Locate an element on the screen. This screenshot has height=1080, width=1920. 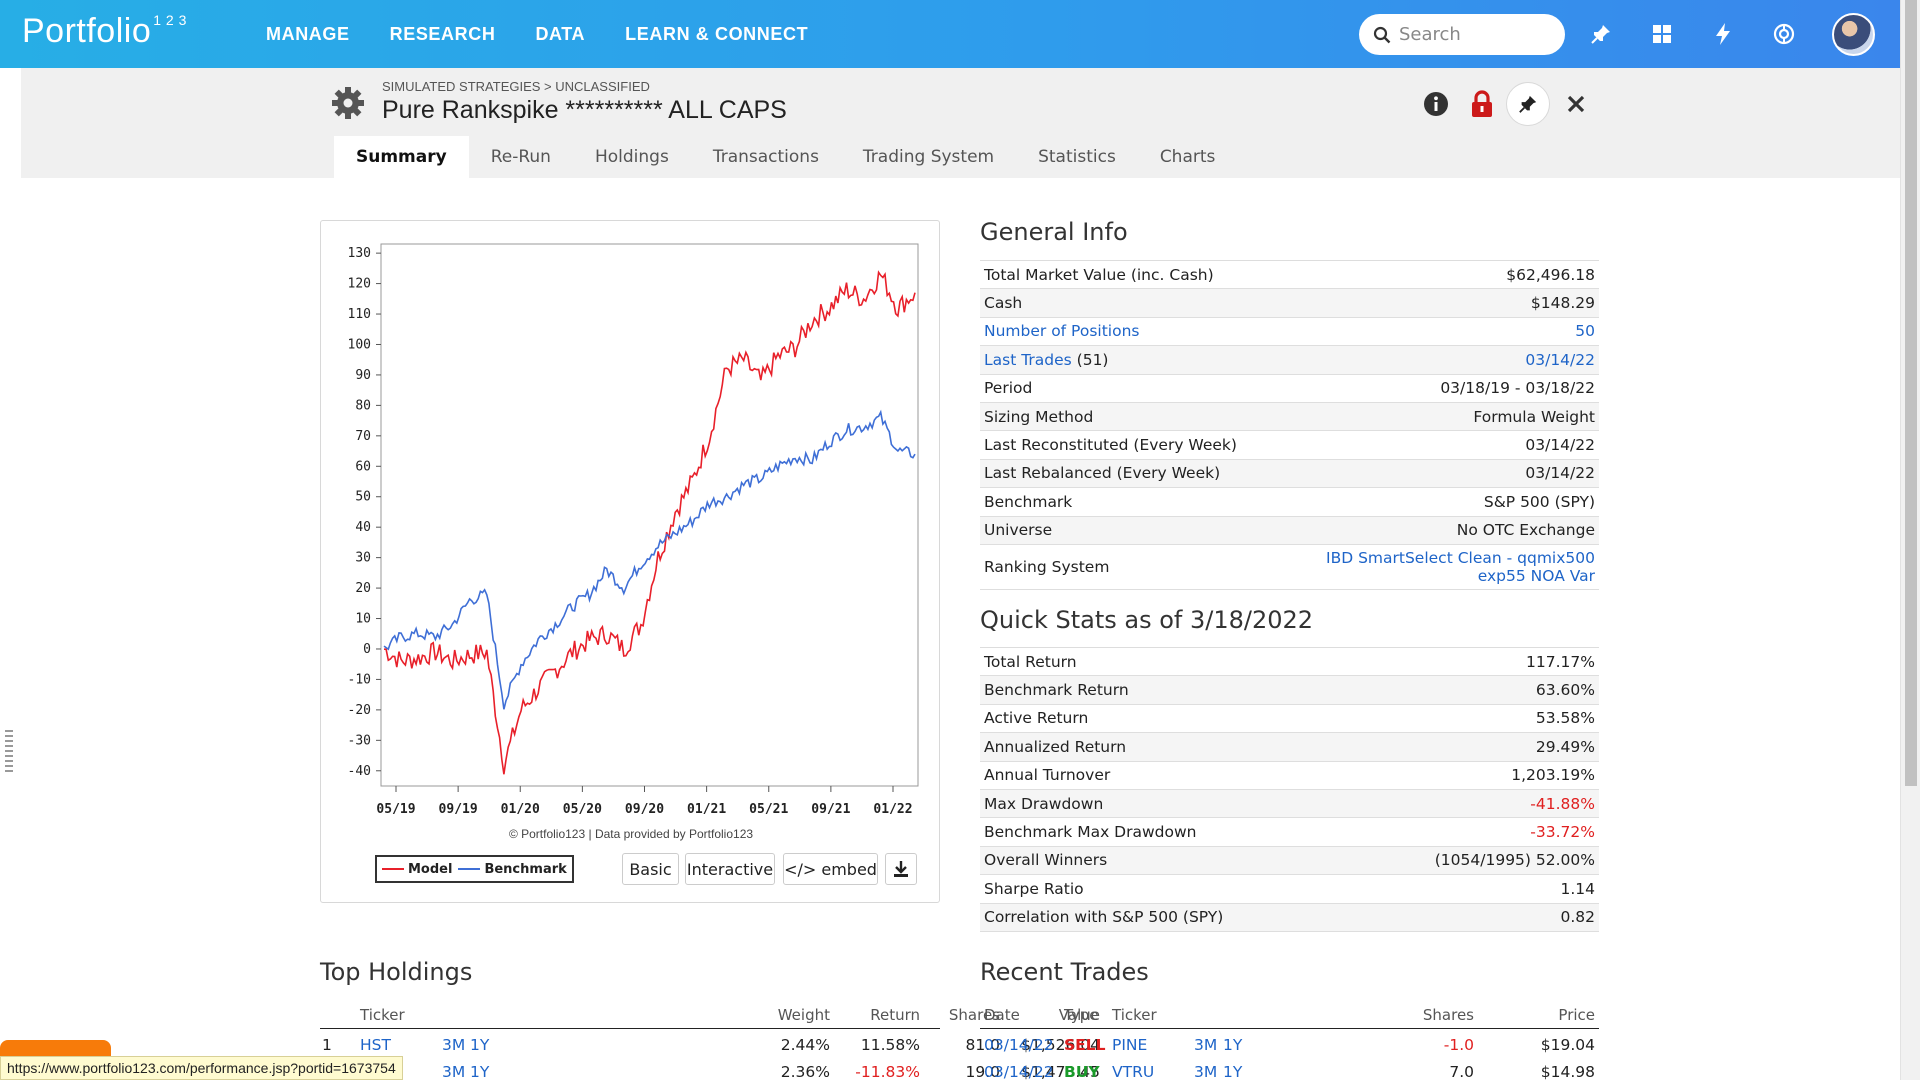
logo-superscript: 1 2 3 is located at coordinates (170, 20).